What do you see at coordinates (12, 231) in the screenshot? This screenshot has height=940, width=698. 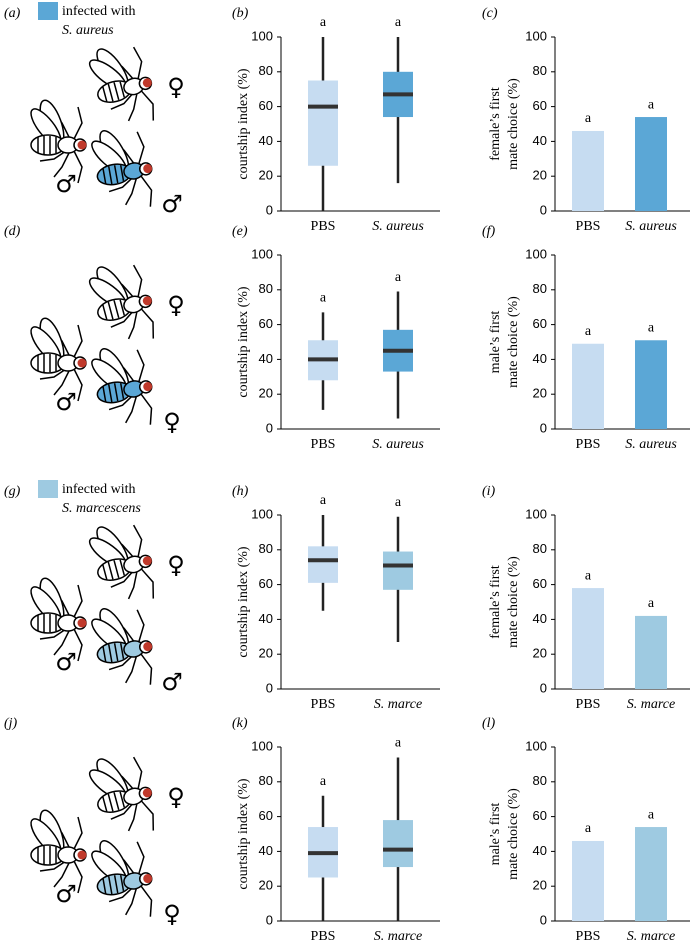 I see `panel-label: (d)` at bounding box center [12, 231].